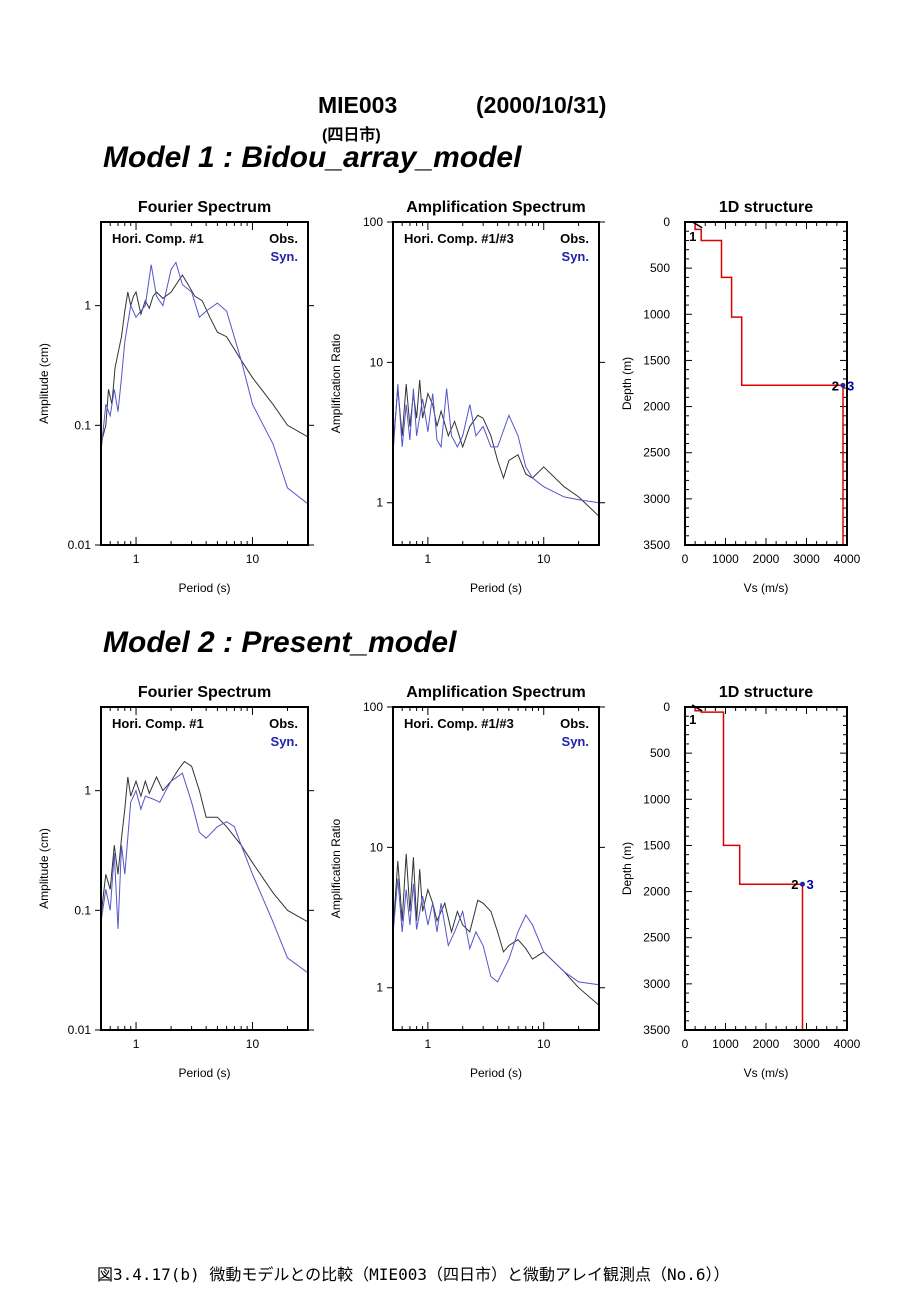 Image resolution: width=898 pixels, height=1295 pixels. What do you see at coordinates (44, 868) in the screenshot?
I see `model2-fourier-ylabel: Amplitude (cm)` at bounding box center [44, 868].